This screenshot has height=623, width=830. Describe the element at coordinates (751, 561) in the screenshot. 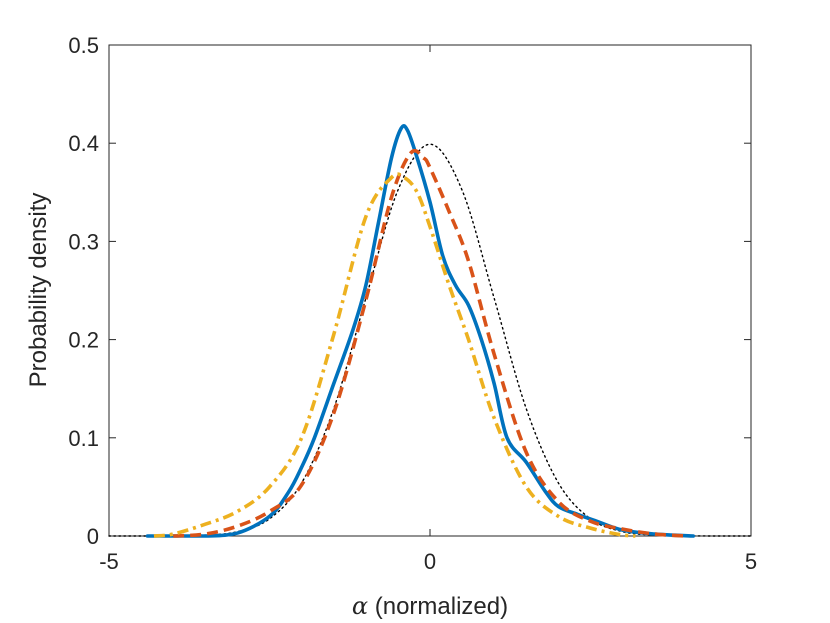

I see `x-tick-label: 5` at that location.